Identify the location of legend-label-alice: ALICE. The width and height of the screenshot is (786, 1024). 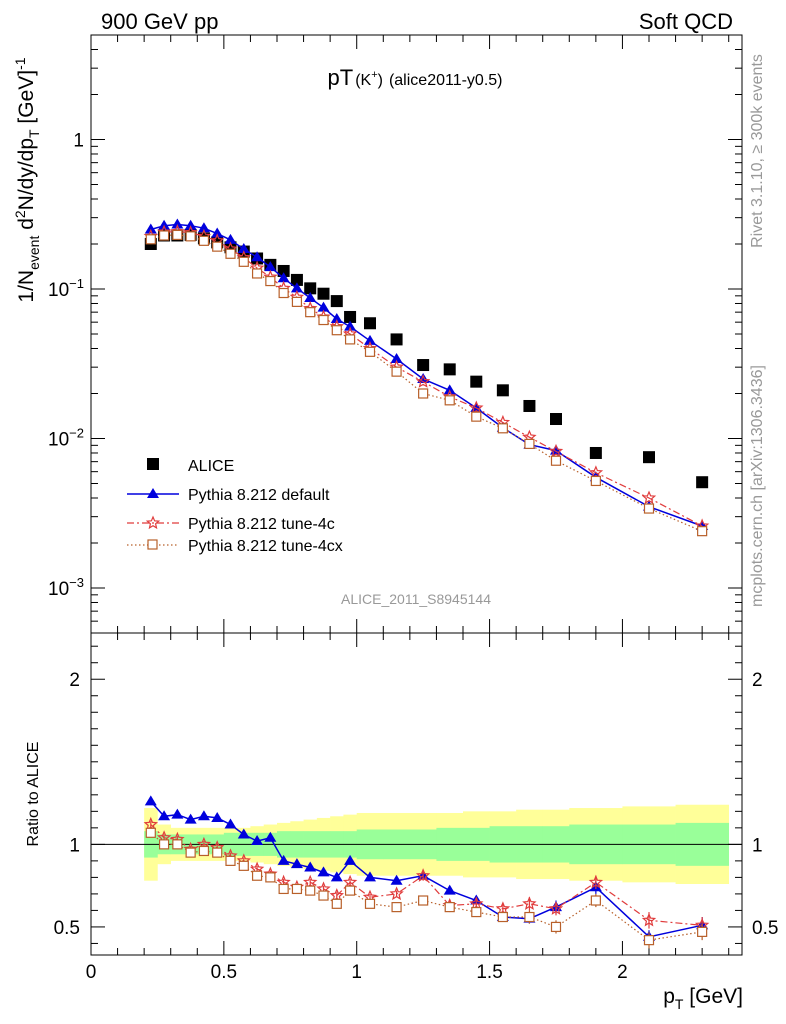
(211, 466).